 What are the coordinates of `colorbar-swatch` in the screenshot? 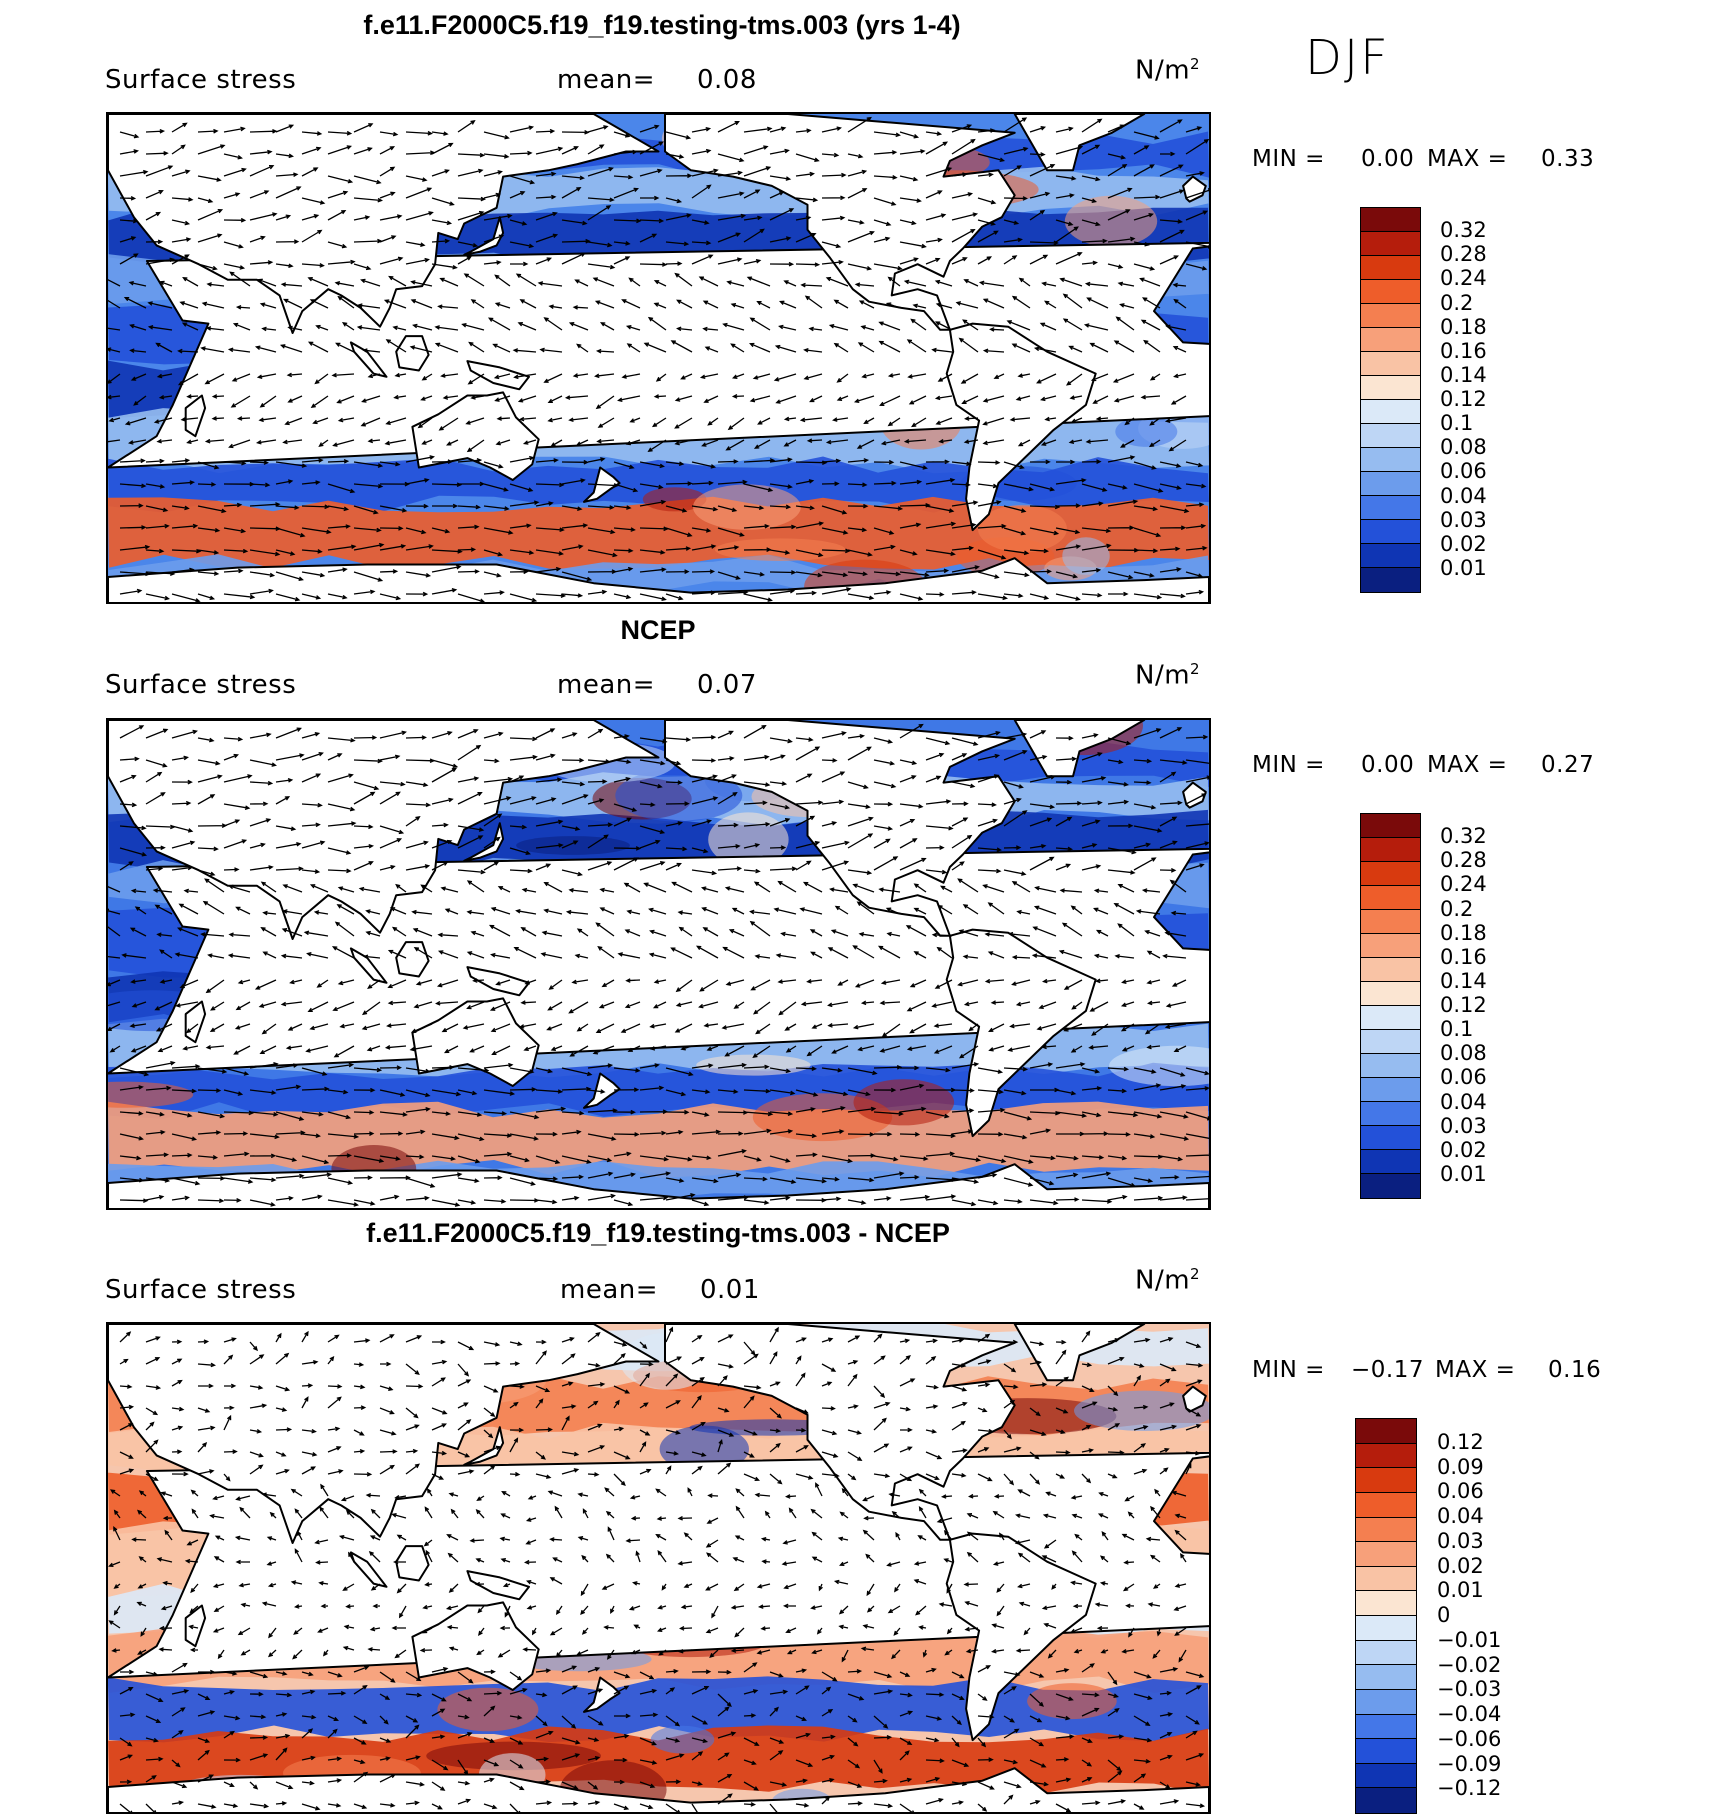 It's located at (1390, 532).